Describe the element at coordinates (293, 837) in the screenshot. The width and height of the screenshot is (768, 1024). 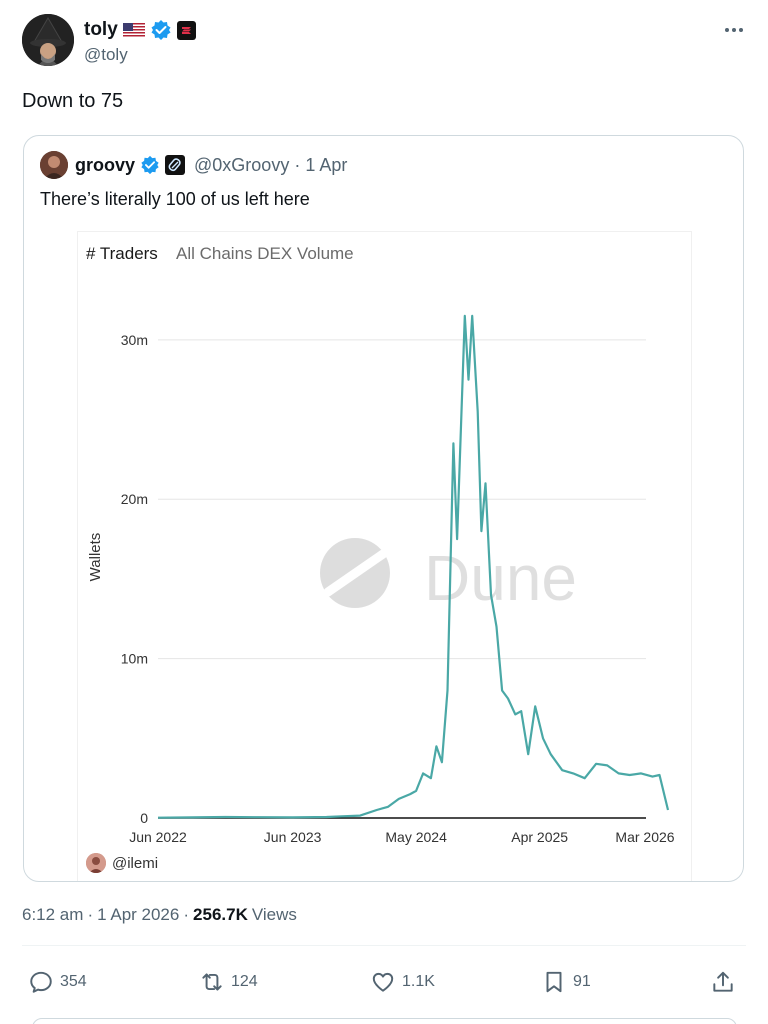
I see `x-tick-label: Jun 2023` at that location.